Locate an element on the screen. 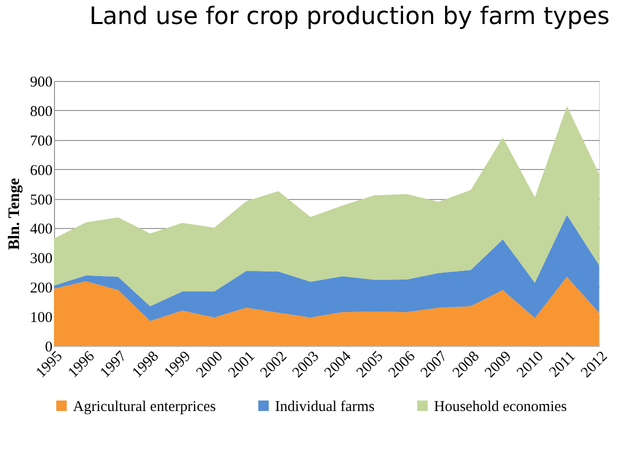 Image resolution: width=627 pixels, height=471 pixels. x-tick-label: 2011 is located at coordinates (562, 364).